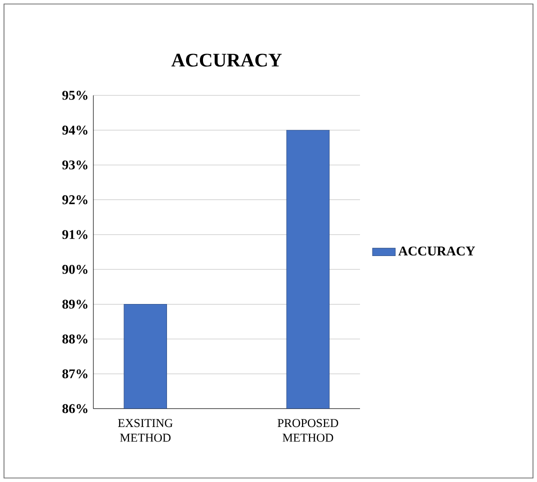 This screenshot has height=482, width=537. Describe the element at coordinates (75, 269) in the screenshot. I see `y-tick-label: 90%` at that location.